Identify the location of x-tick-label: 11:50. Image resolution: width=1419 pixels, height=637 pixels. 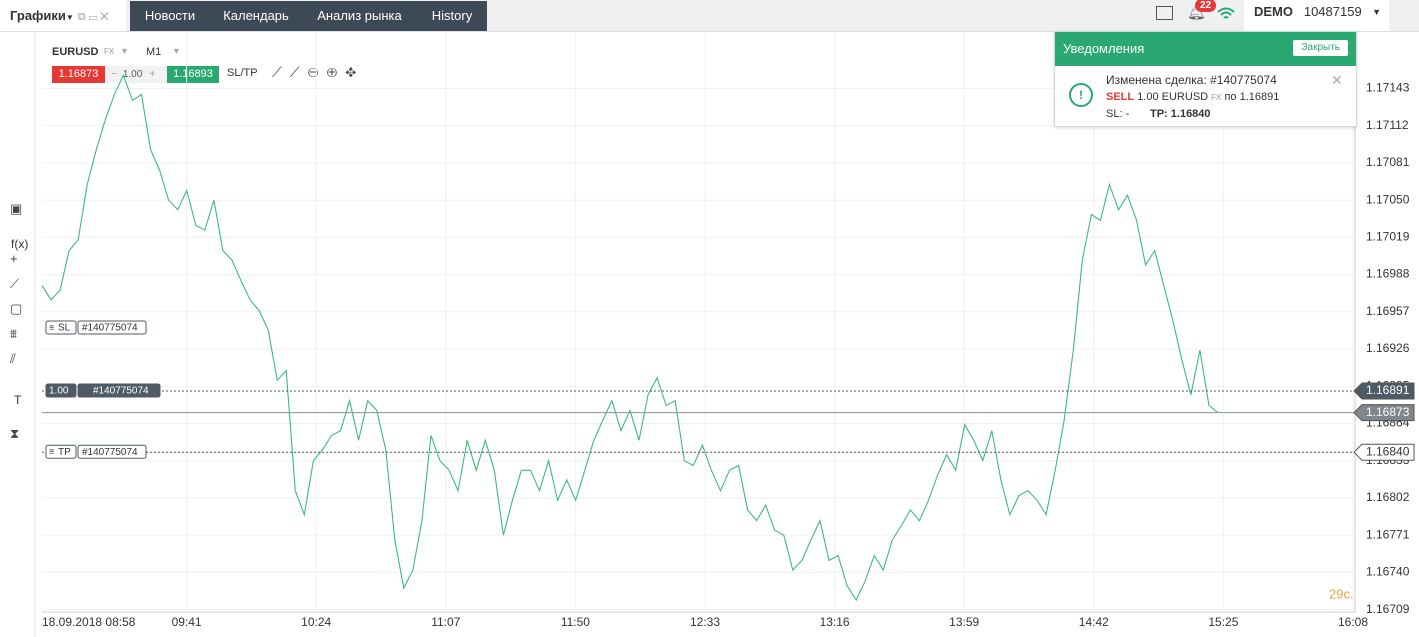
(575, 622).